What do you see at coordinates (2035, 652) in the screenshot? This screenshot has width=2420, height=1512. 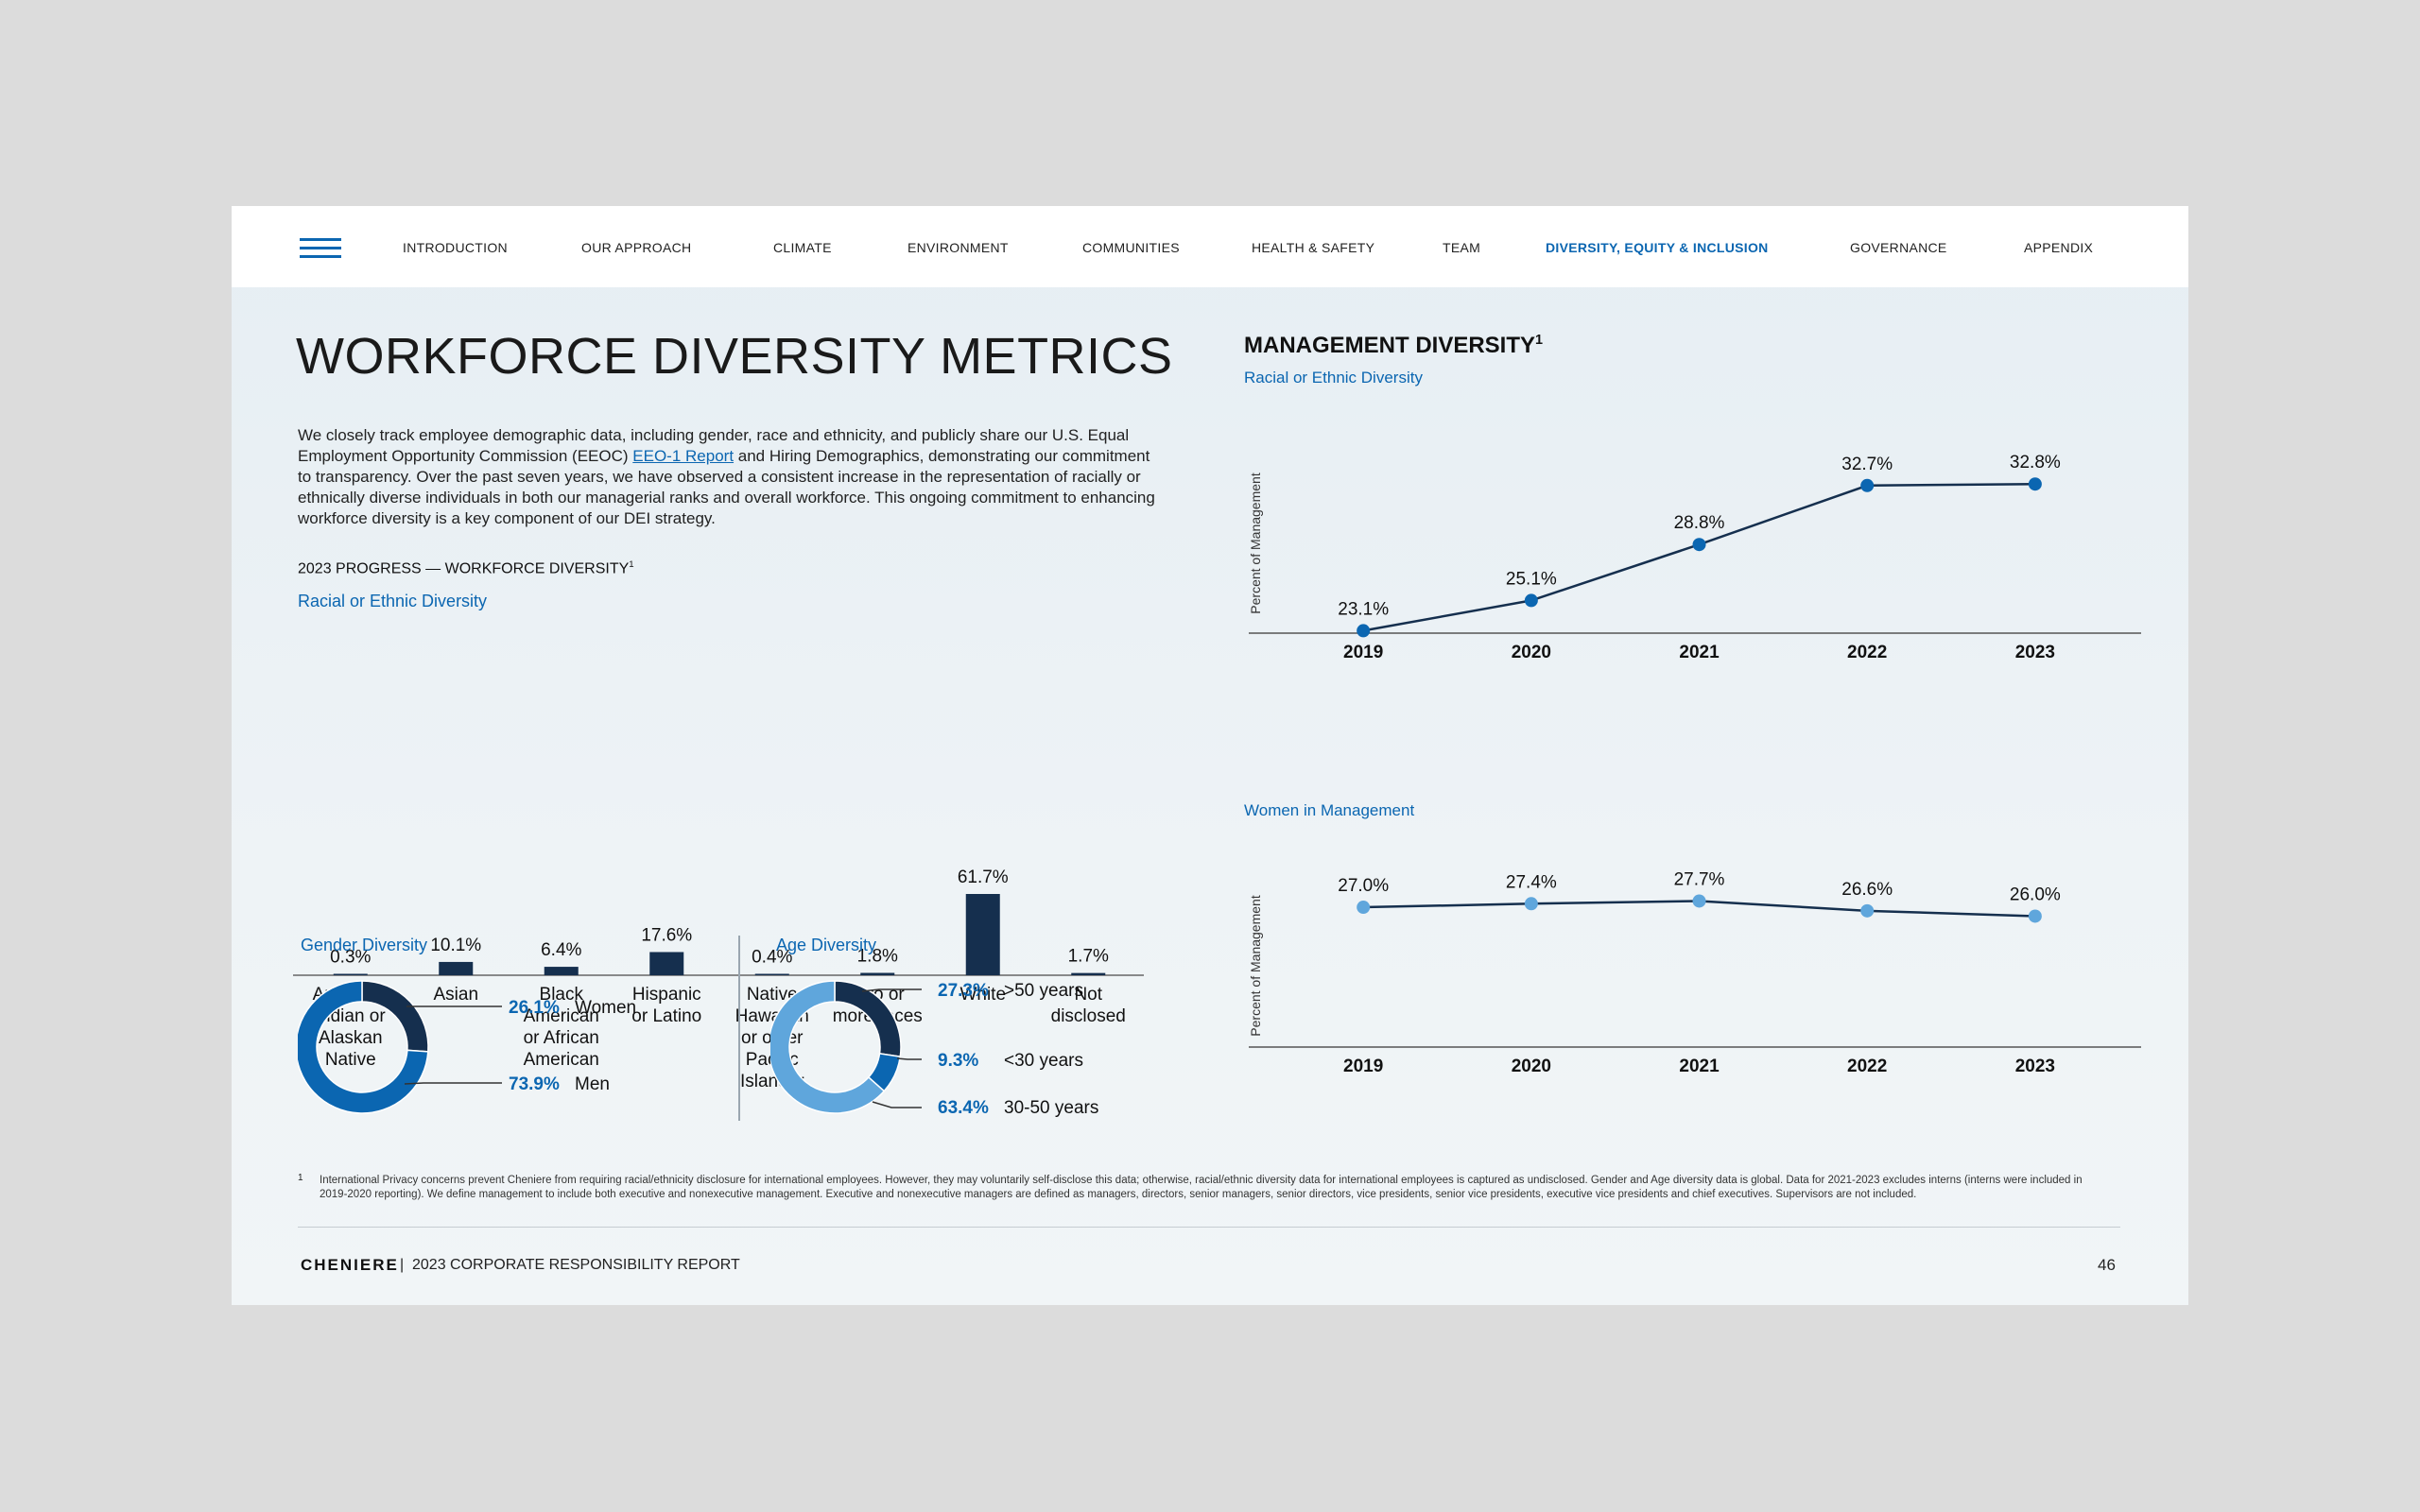 I see `x-tick-label: 2023` at bounding box center [2035, 652].